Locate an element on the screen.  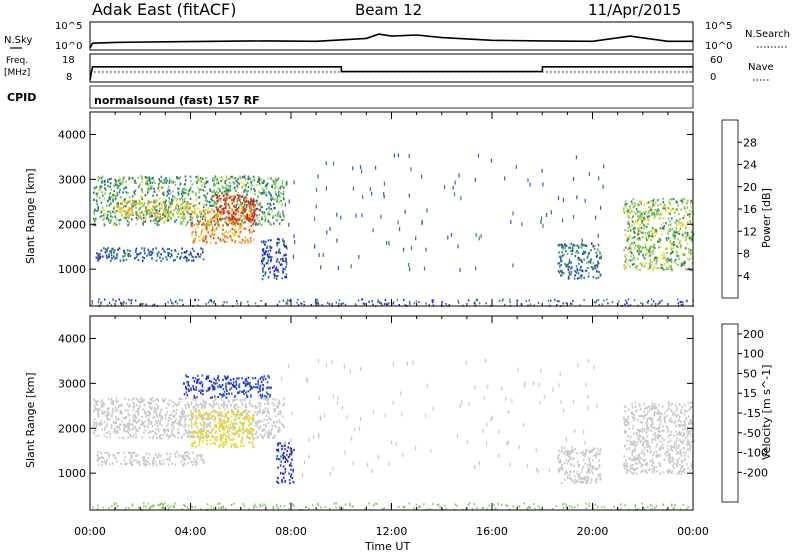
freq-label: Freq. is located at coordinates (17, 61).